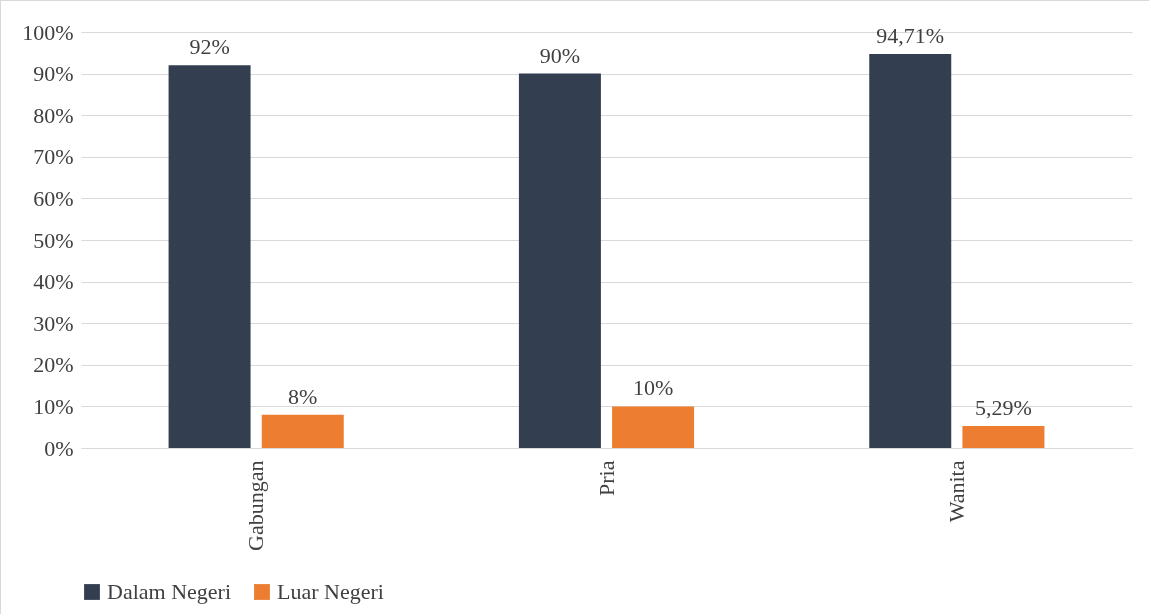  I want to click on data-label: 5,29%, so click(1003, 407).